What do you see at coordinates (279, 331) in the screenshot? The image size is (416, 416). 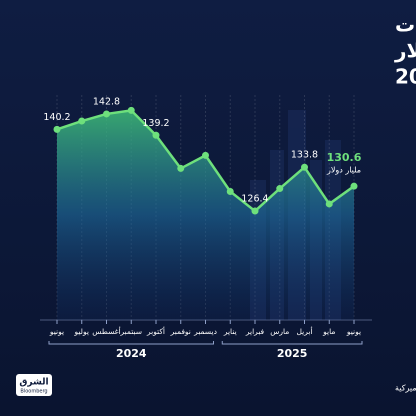 I see `x-tick-label: مارس` at bounding box center [279, 331].